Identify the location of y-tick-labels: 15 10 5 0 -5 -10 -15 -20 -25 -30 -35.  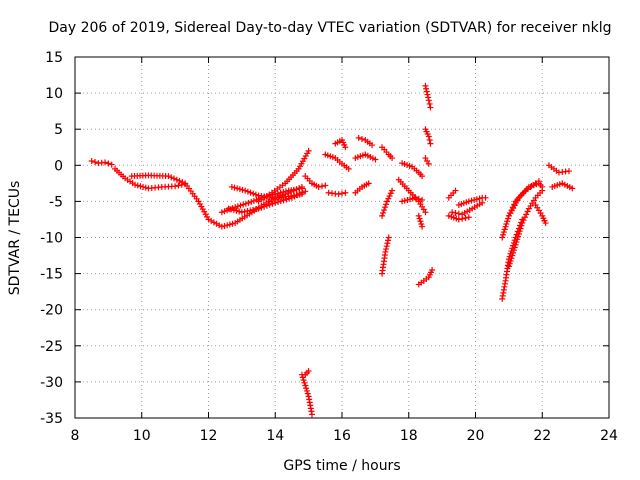
(51, 238).